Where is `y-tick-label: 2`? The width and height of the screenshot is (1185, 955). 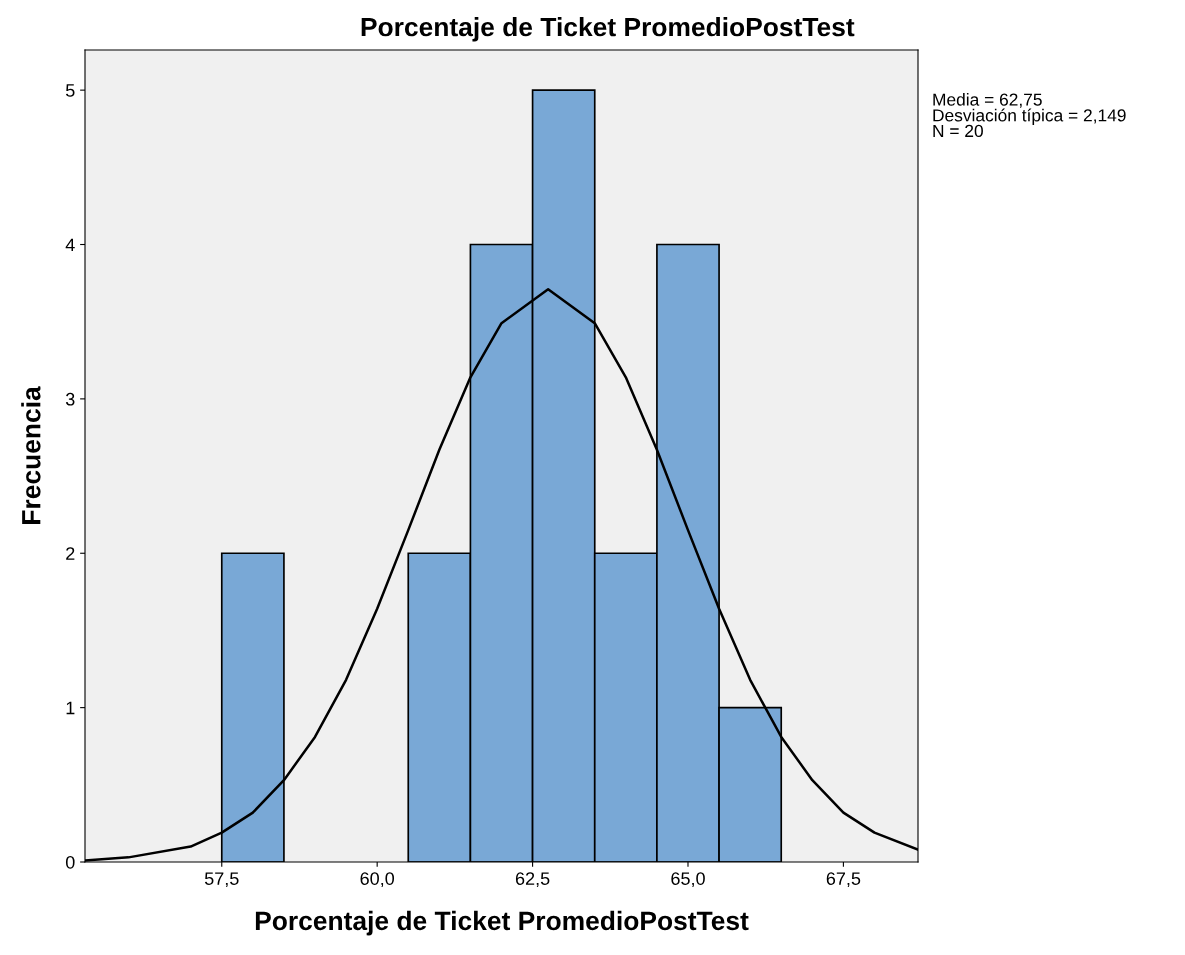
y-tick-label: 2 is located at coordinates (70, 553).